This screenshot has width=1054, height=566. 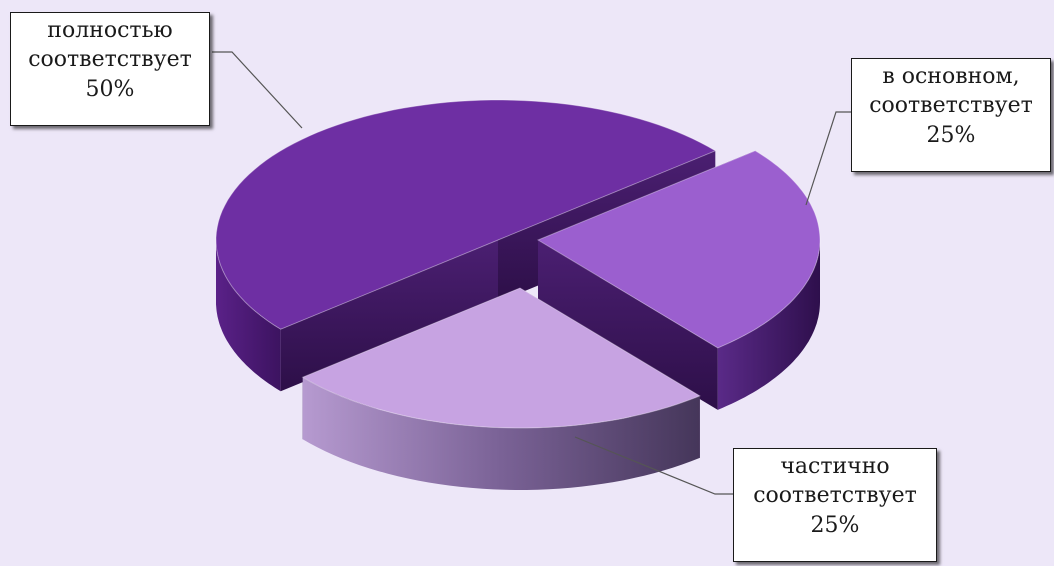 I want to click on pie-slice-full-compliance-side, so click(x=248, y=316).